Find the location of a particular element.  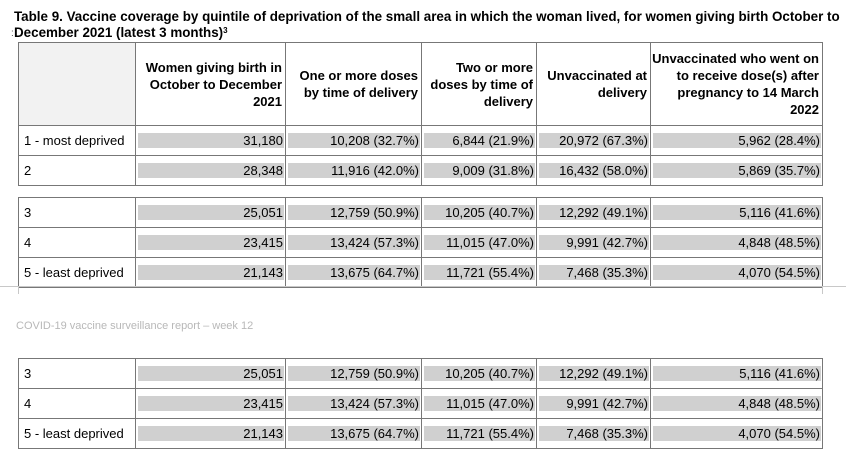

header-corner-cell is located at coordinates (77, 84).